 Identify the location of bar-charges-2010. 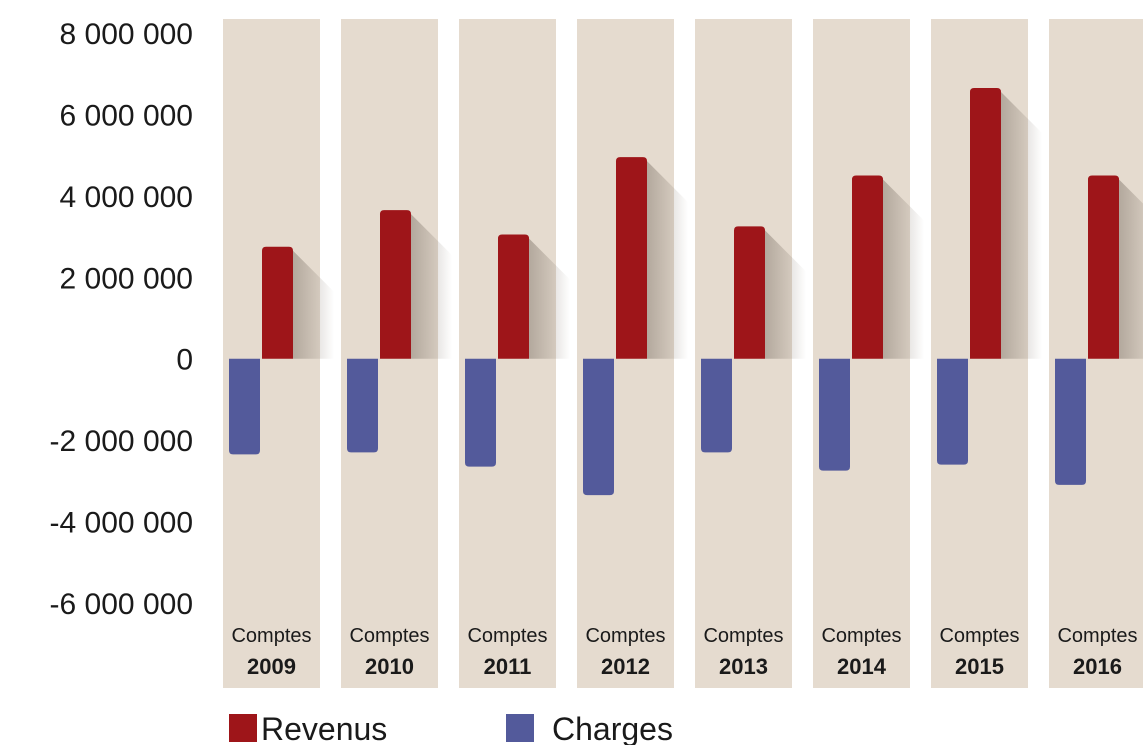
(362, 405).